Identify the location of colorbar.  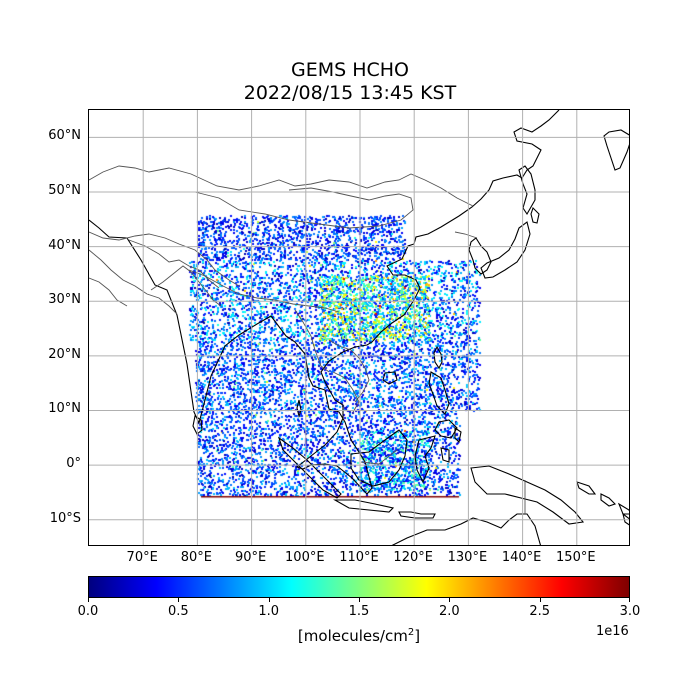
(359, 587).